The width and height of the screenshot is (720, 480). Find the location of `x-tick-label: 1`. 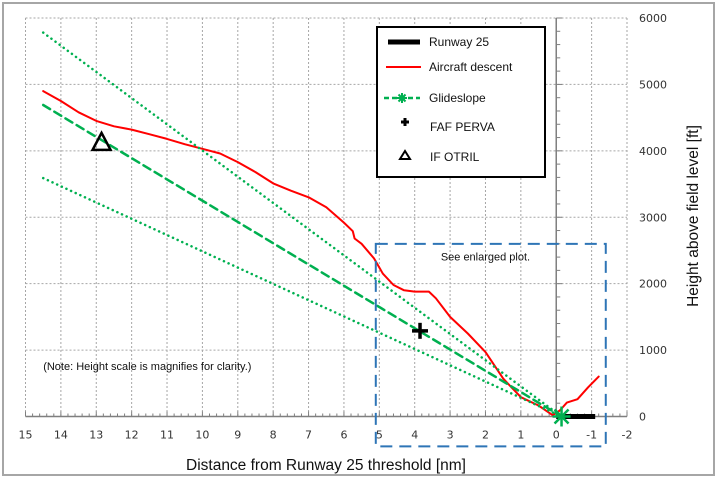

x-tick-label: 1 is located at coordinates (520, 435).